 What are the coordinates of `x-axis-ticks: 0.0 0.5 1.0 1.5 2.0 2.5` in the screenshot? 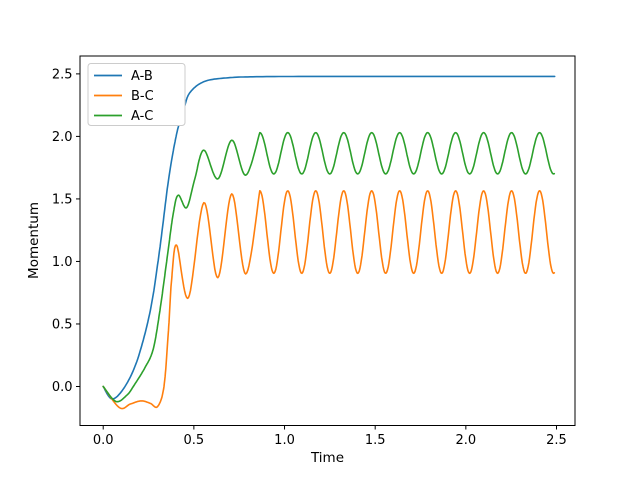 It's located at (330, 436).